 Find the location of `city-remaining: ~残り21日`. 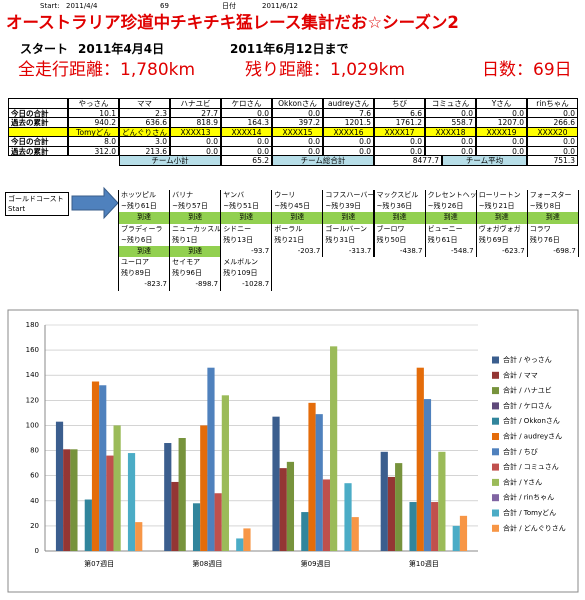

city-remaining: ~残り21日 is located at coordinates (501, 206).